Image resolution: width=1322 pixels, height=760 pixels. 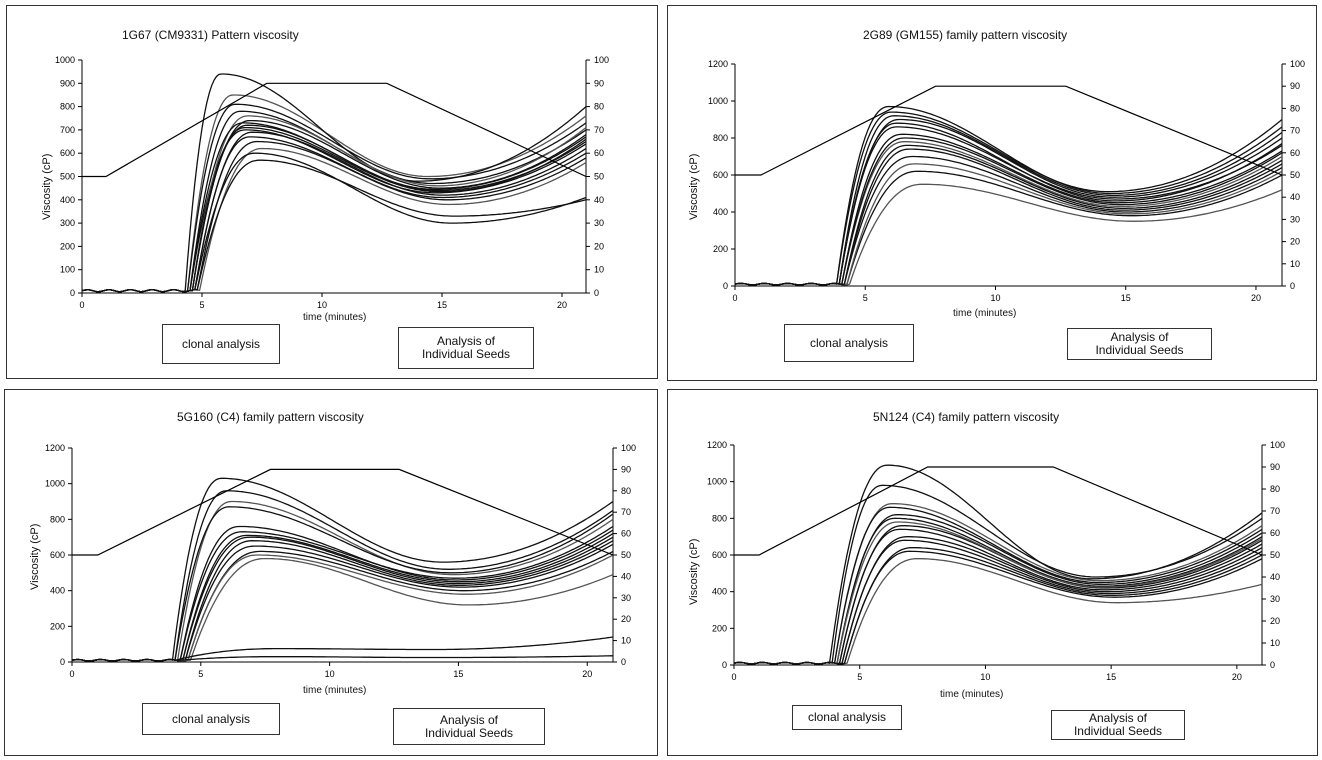 I want to click on y2-tick-label: 70, so click(x=599, y=130).